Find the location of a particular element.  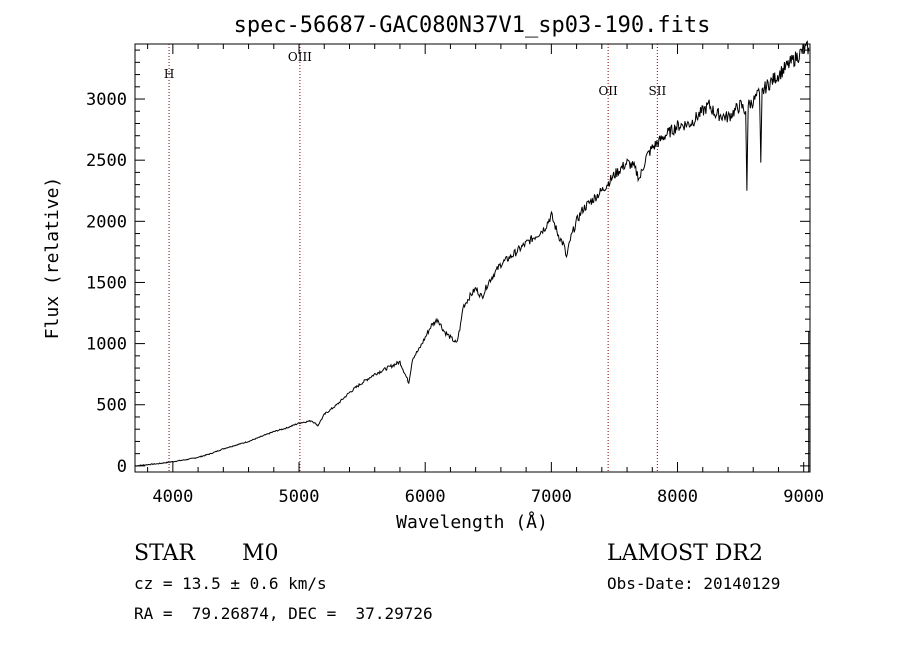

spectral-line-label: SII is located at coordinates (657, 91).